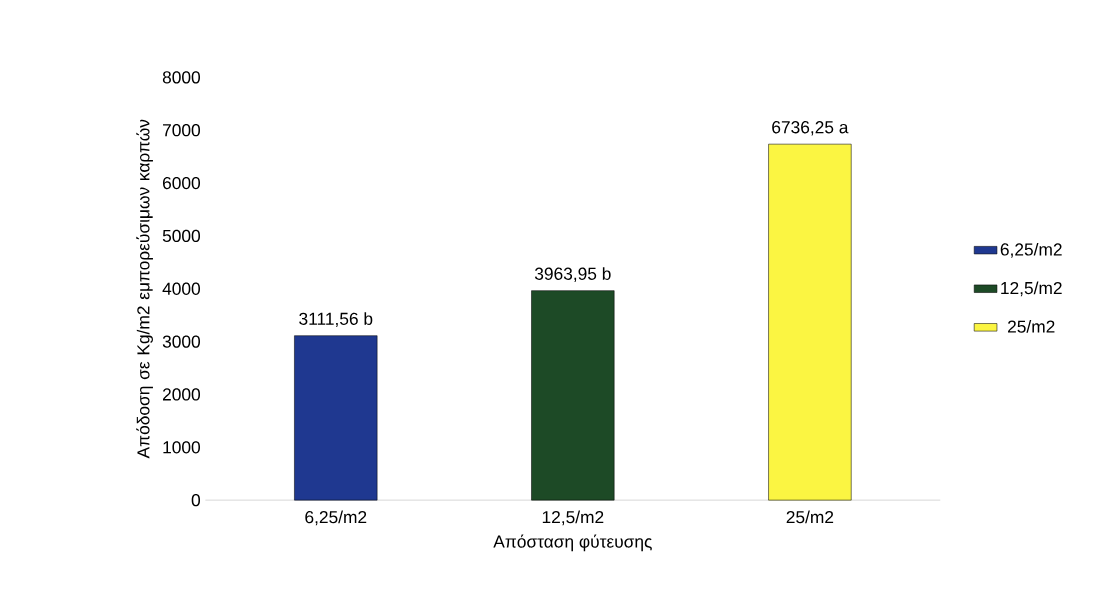 The width and height of the screenshot is (1115, 591). What do you see at coordinates (181, 77) in the screenshot?
I see `y-tick-label: 8000` at bounding box center [181, 77].